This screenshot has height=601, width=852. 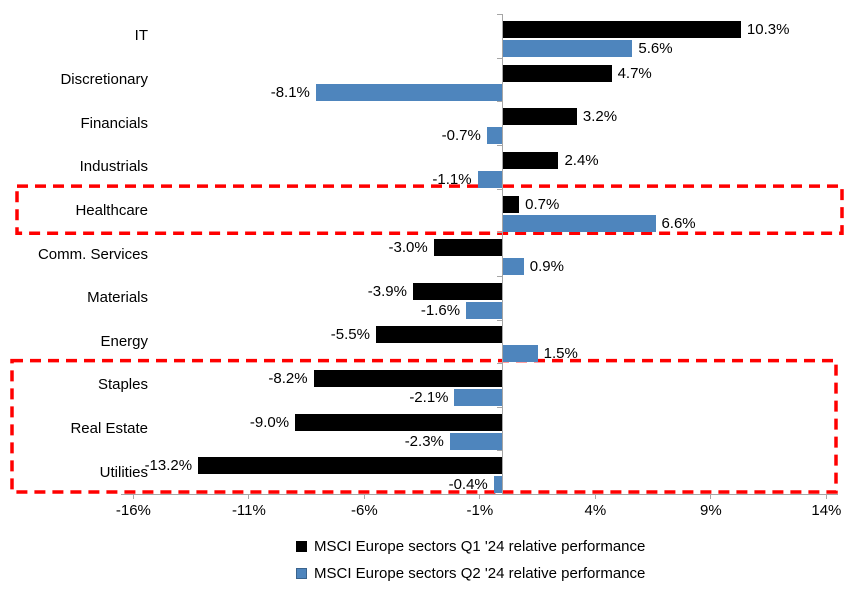 What do you see at coordinates (133, 510) in the screenshot?
I see `x-tick-label-16: -16%` at bounding box center [133, 510].